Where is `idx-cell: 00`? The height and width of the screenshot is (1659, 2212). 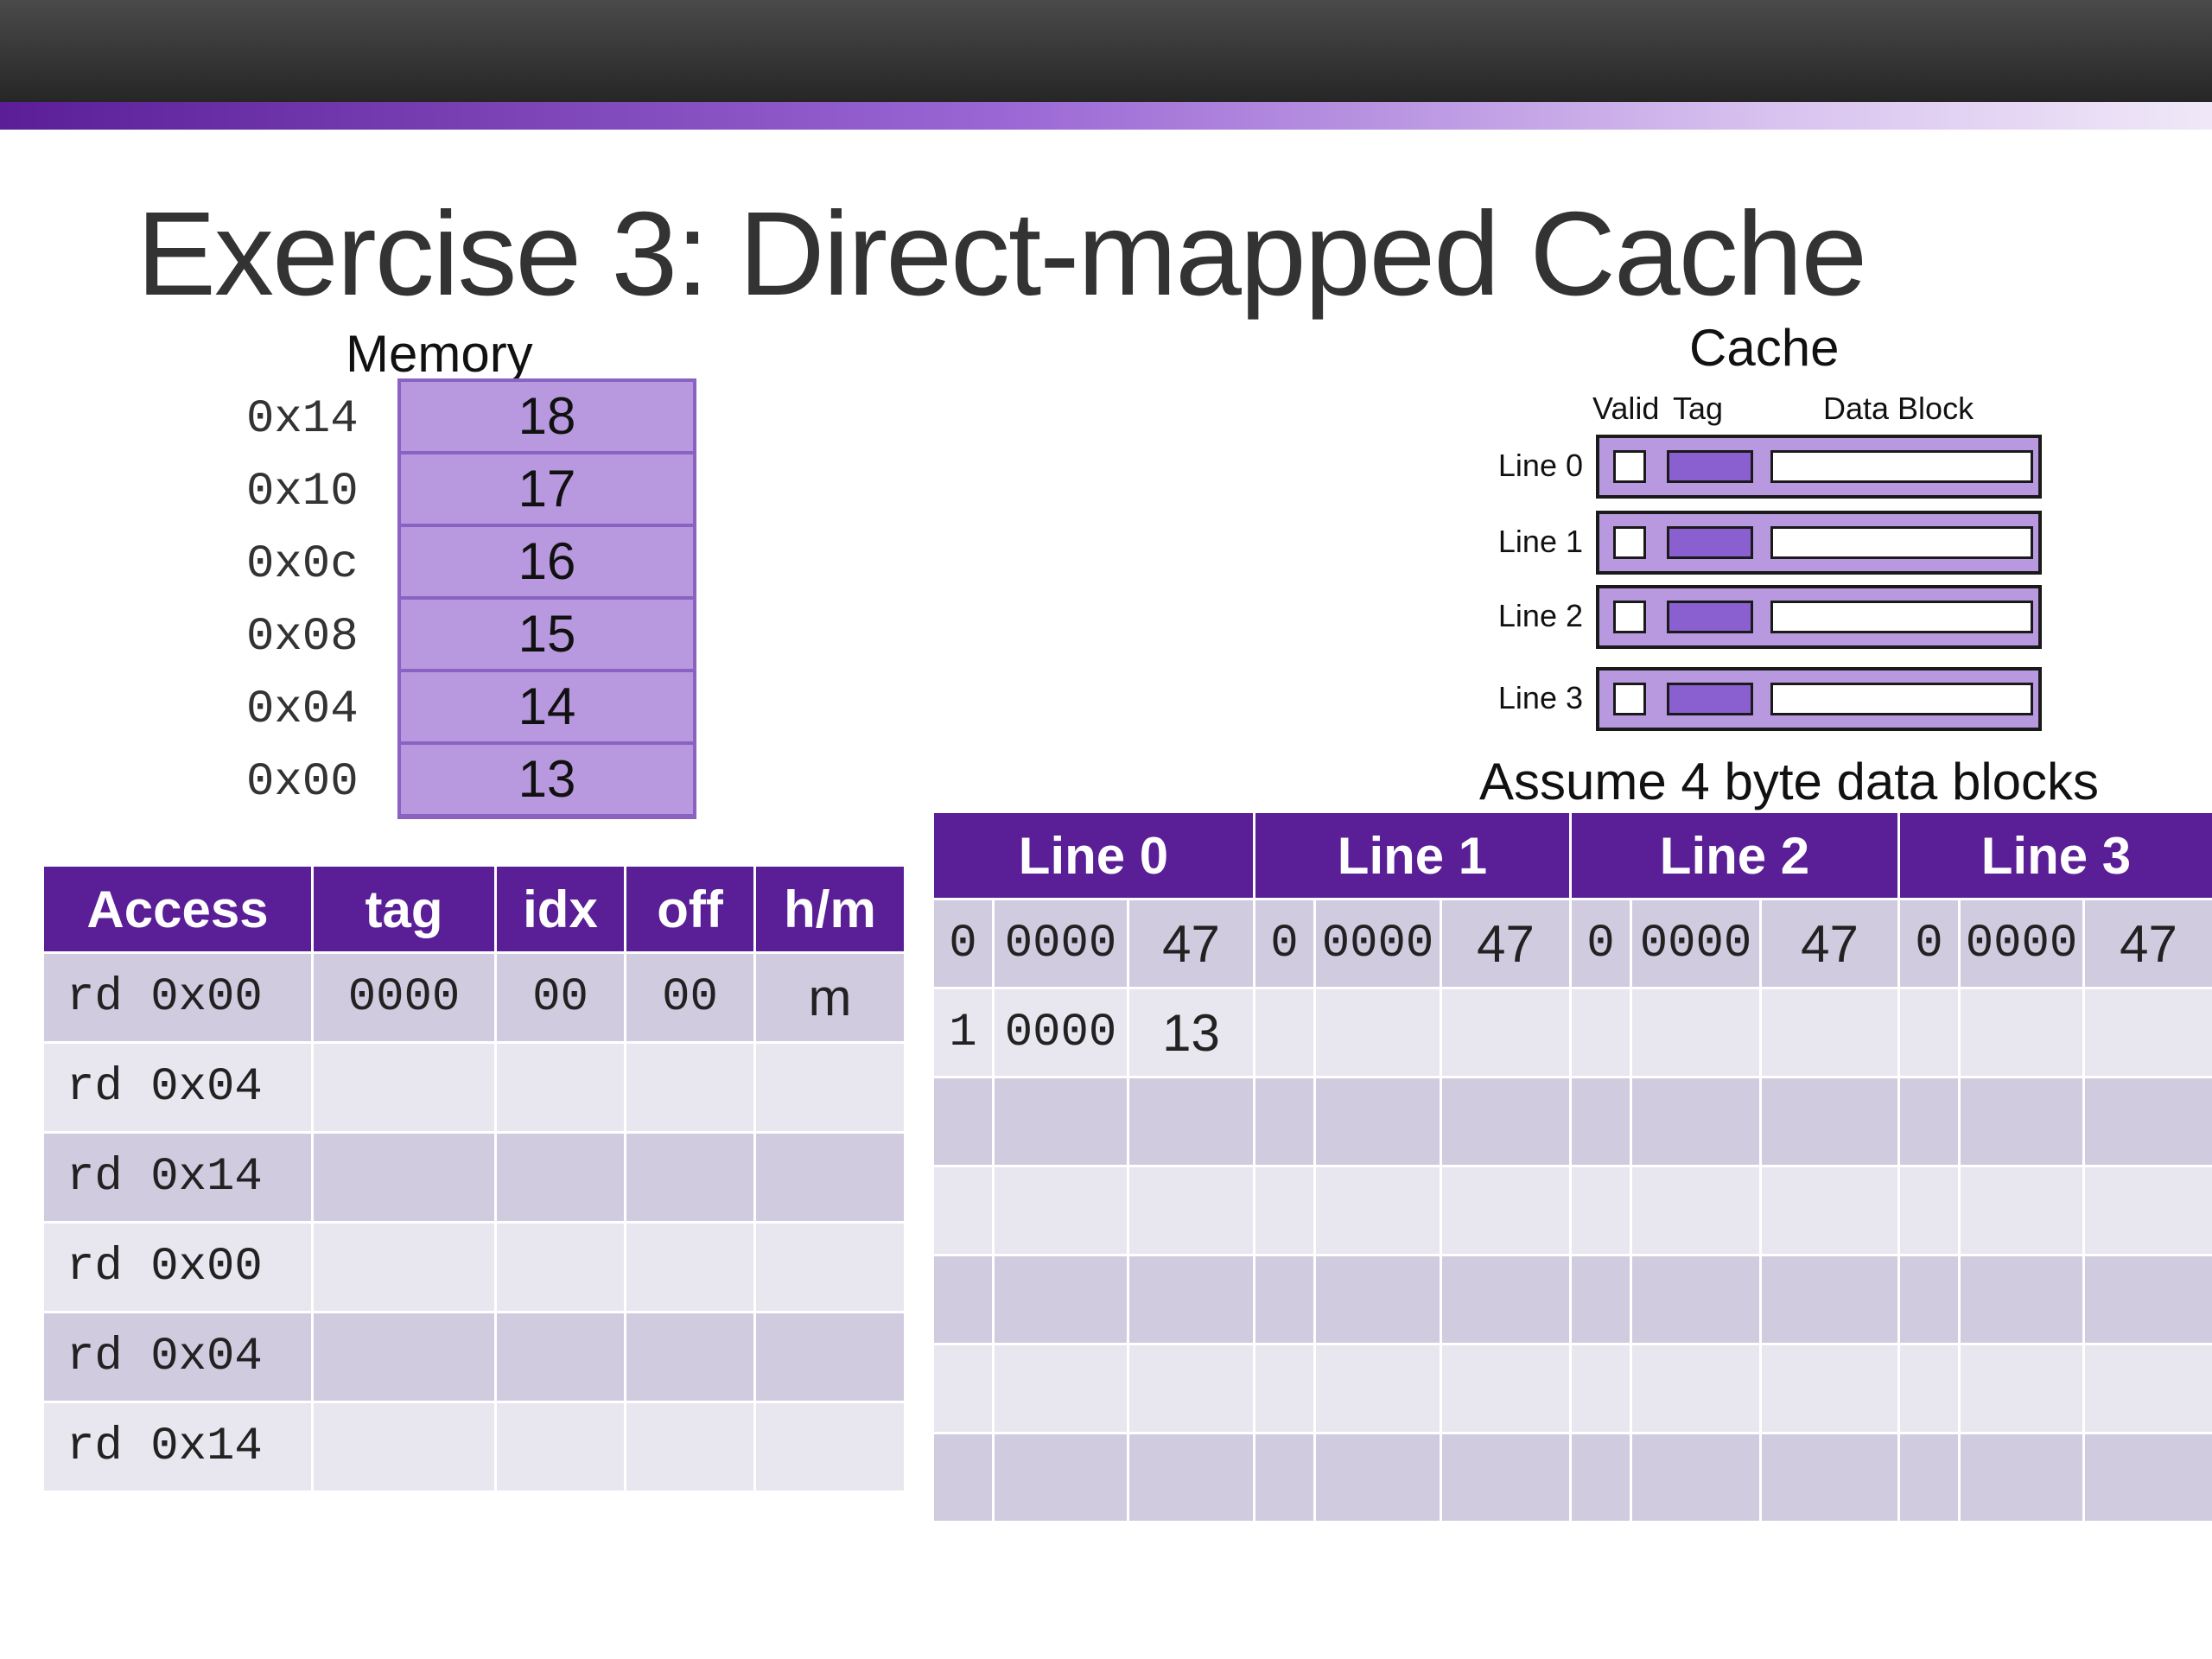 idx-cell: 00 is located at coordinates (560, 998).